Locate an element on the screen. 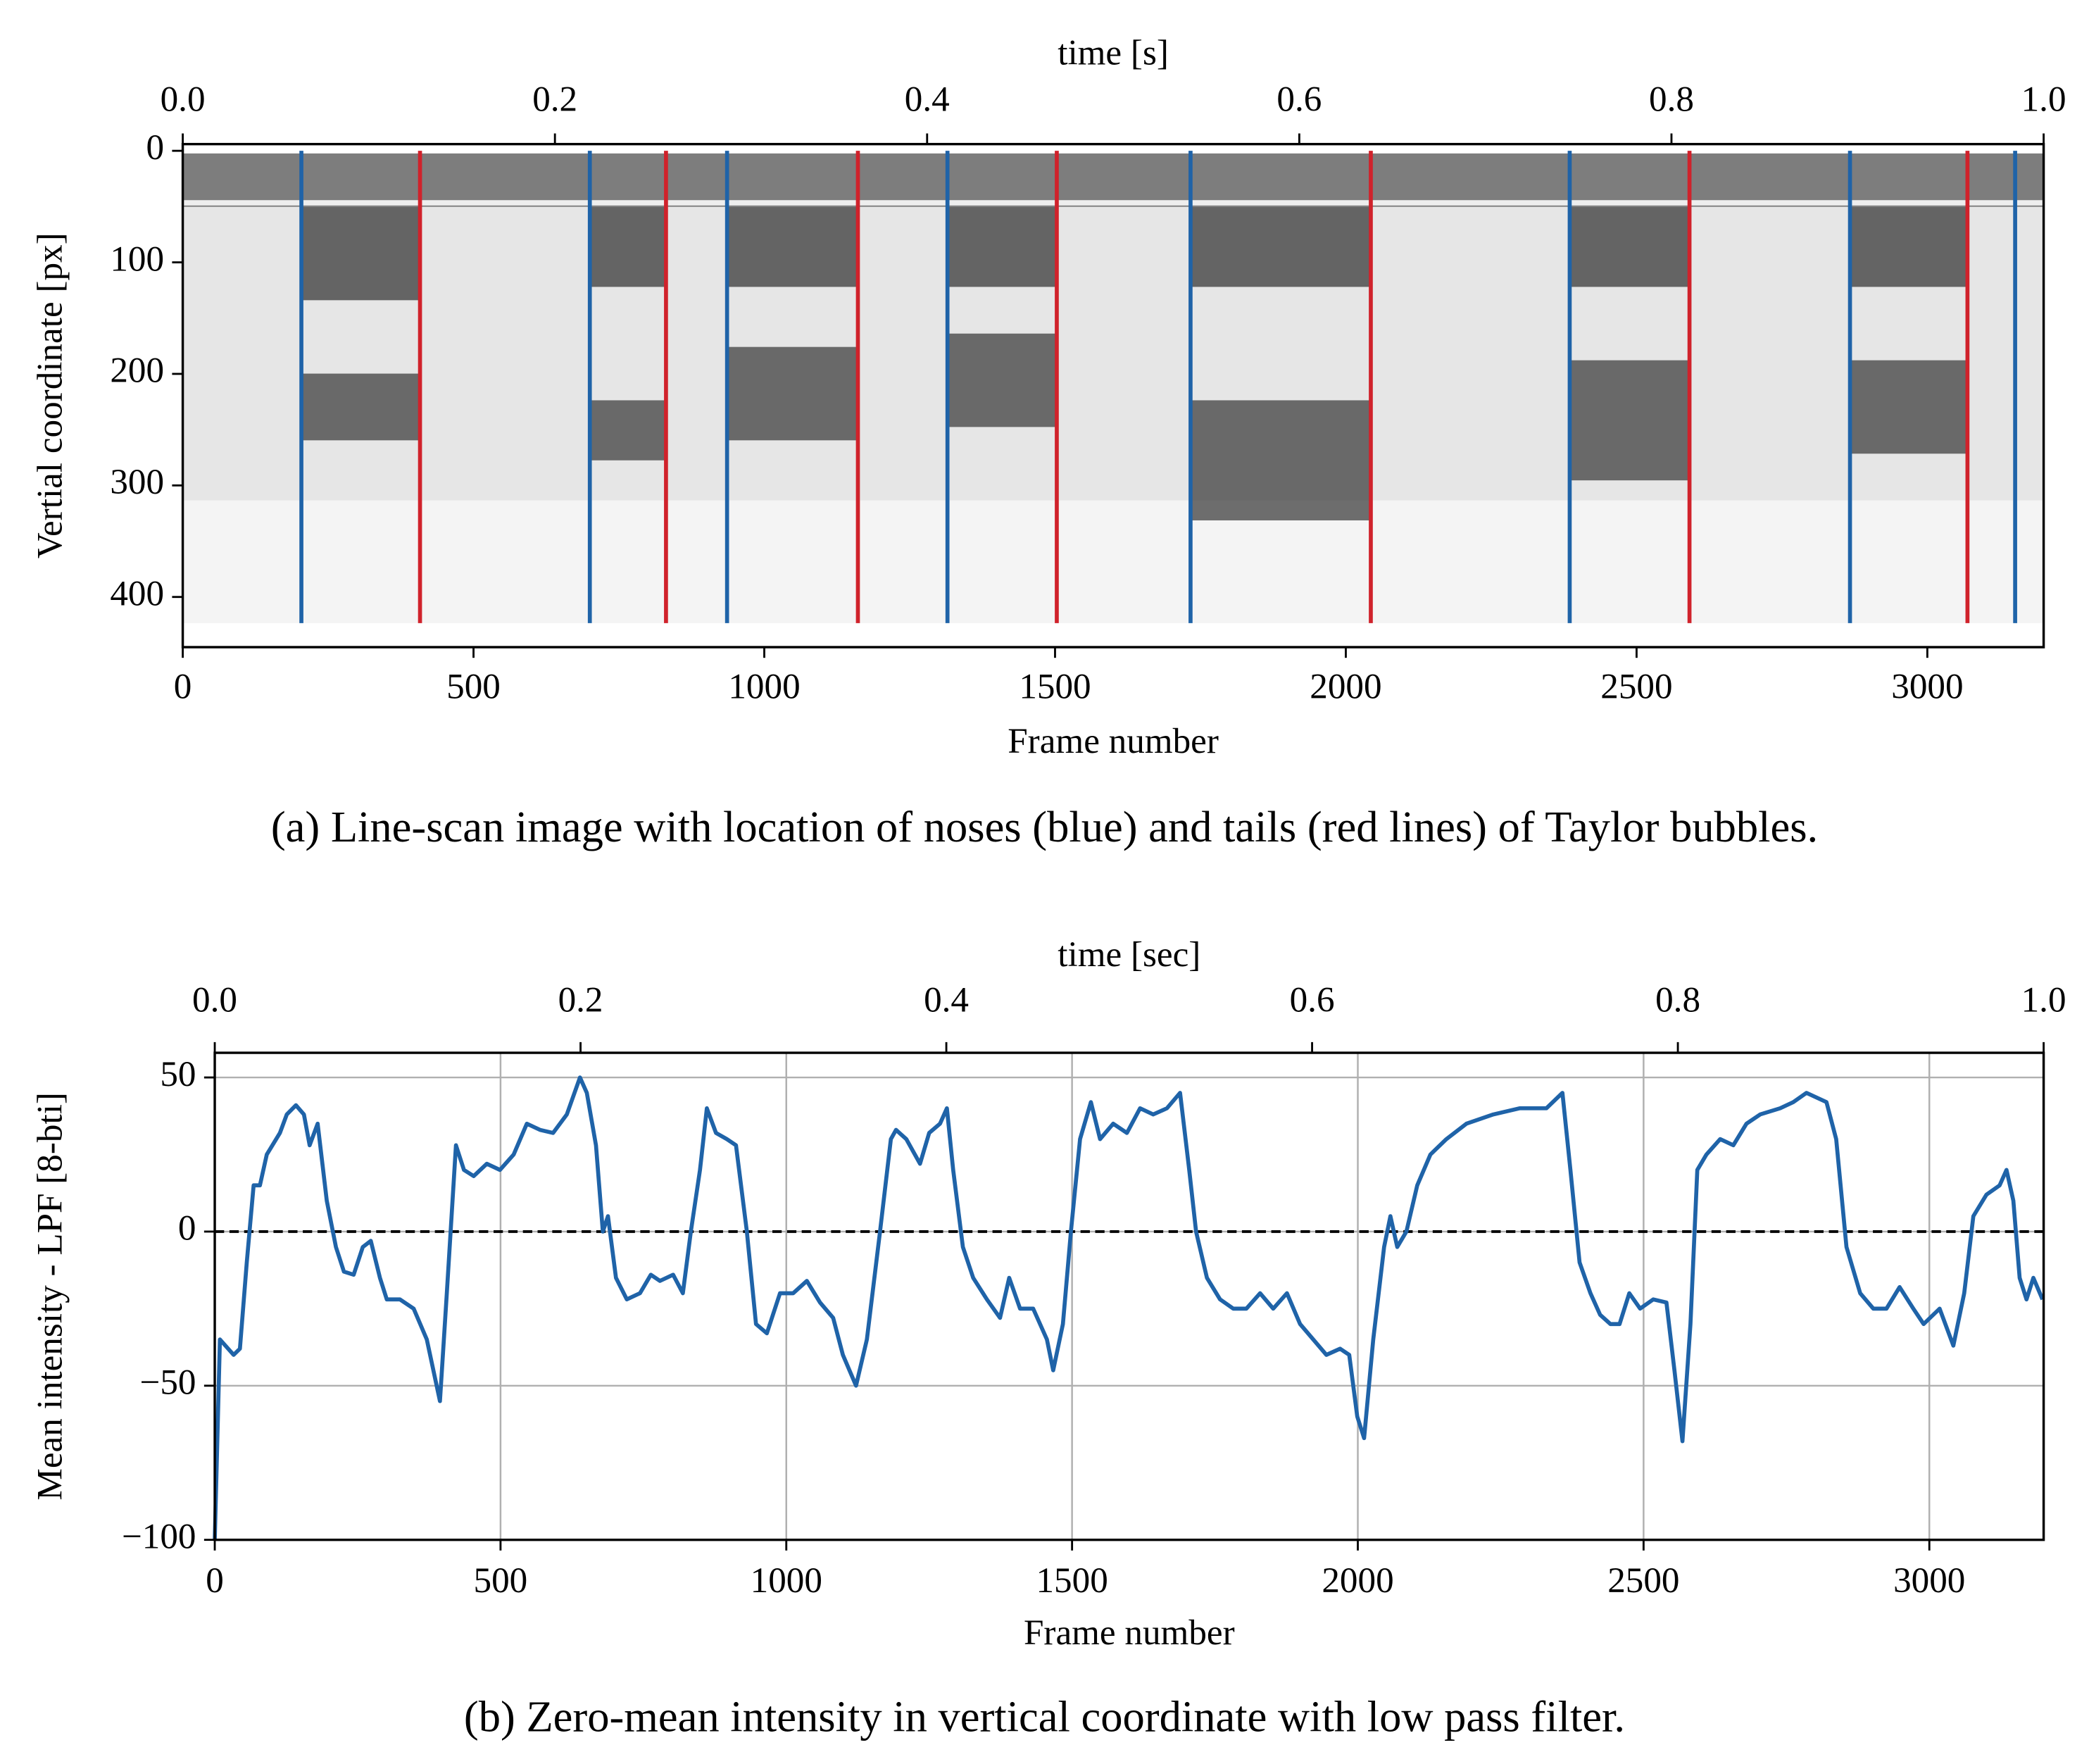 This screenshot has width=2089, height=1764. bubble-regions is located at coordinates (1133, 253).